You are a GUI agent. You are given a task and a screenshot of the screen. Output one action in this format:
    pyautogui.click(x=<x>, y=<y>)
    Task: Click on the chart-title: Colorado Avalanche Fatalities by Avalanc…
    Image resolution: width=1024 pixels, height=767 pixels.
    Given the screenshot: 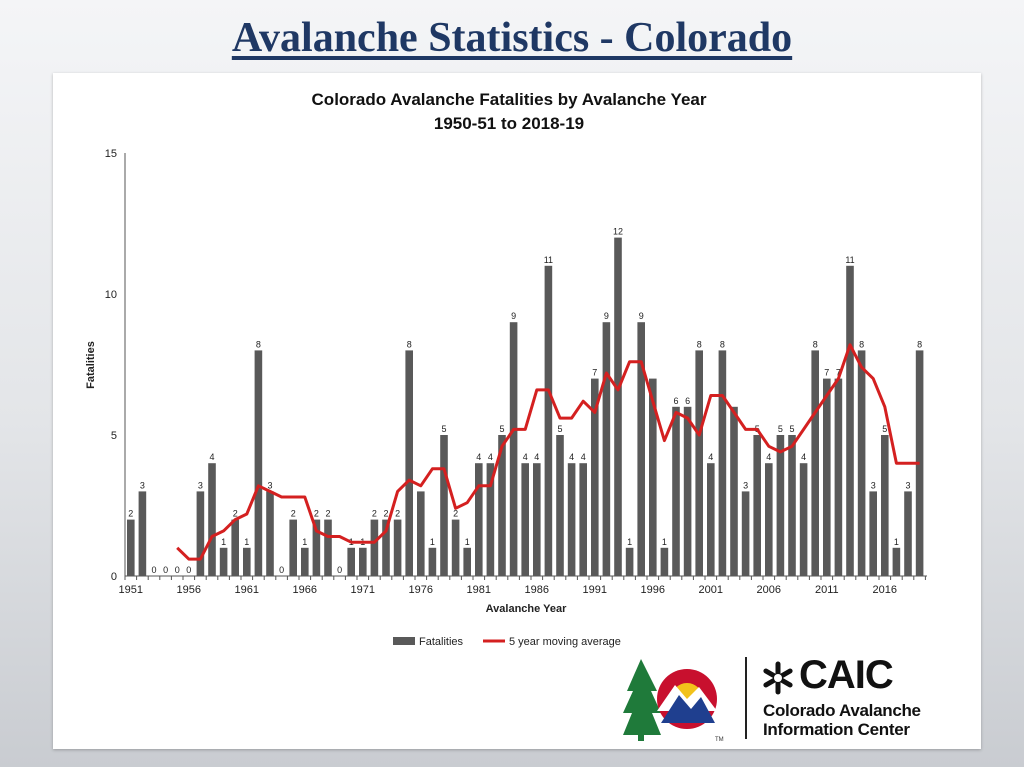 What is the action you would take?
    pyautogui.click(x=509, y=99)
    